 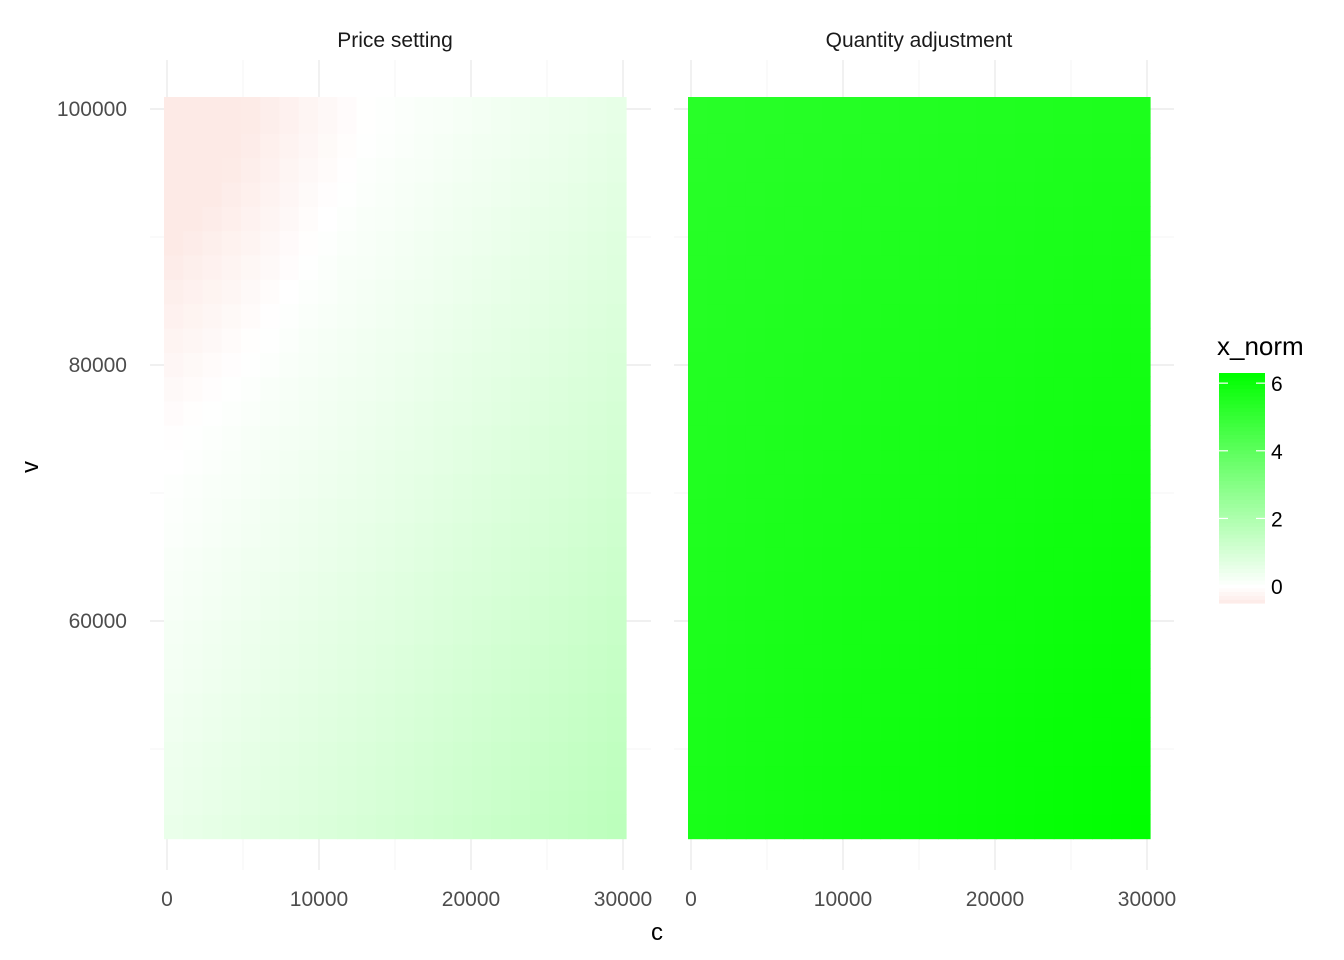 What do you see at coordinates (1242, 501) in the screenshot?
I see `legend-colorbar-segment` at bounding box center [1242, 501].